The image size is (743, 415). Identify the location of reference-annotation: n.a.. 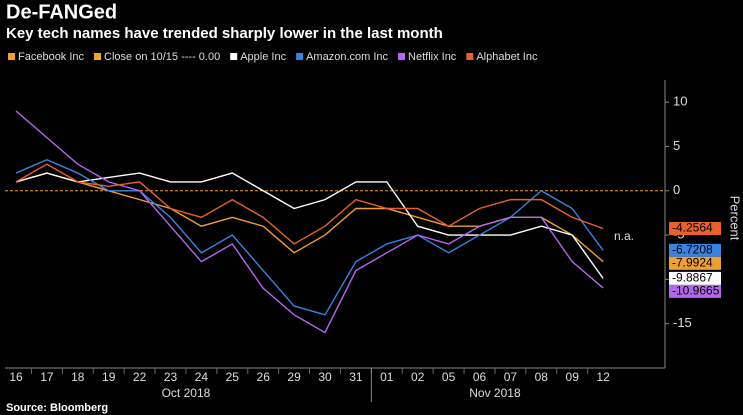
(624, 236).